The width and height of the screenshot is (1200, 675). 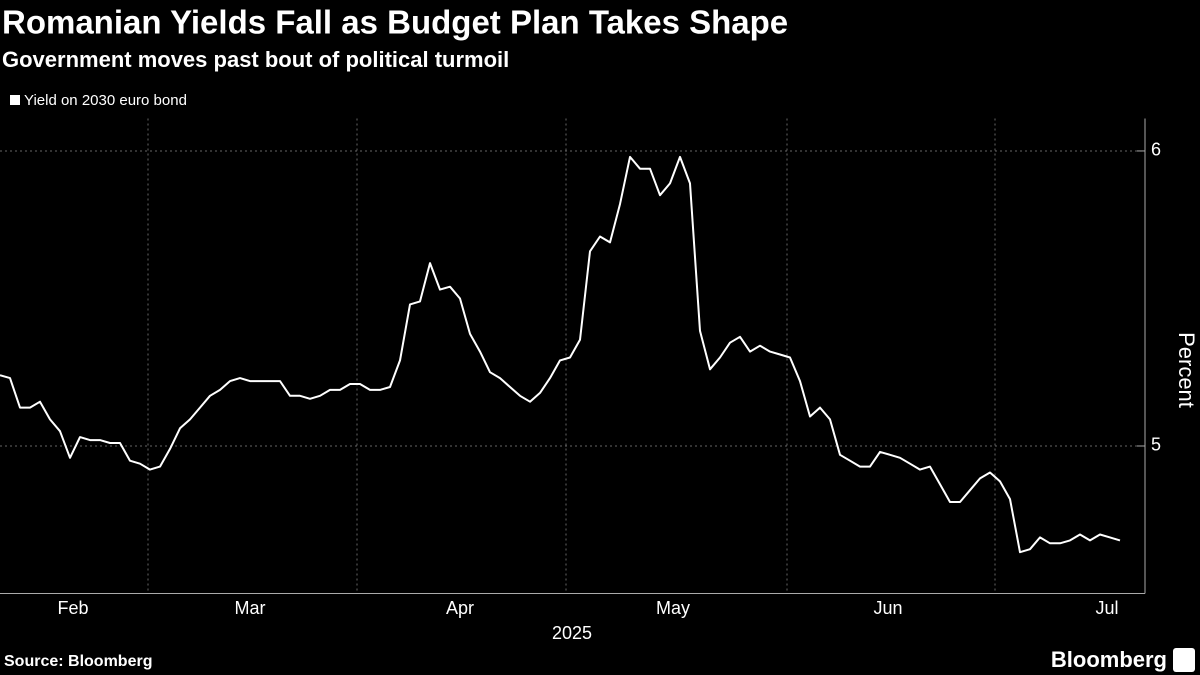 I want to click on x-tick-label: Mar, so click(x=250, y=608).